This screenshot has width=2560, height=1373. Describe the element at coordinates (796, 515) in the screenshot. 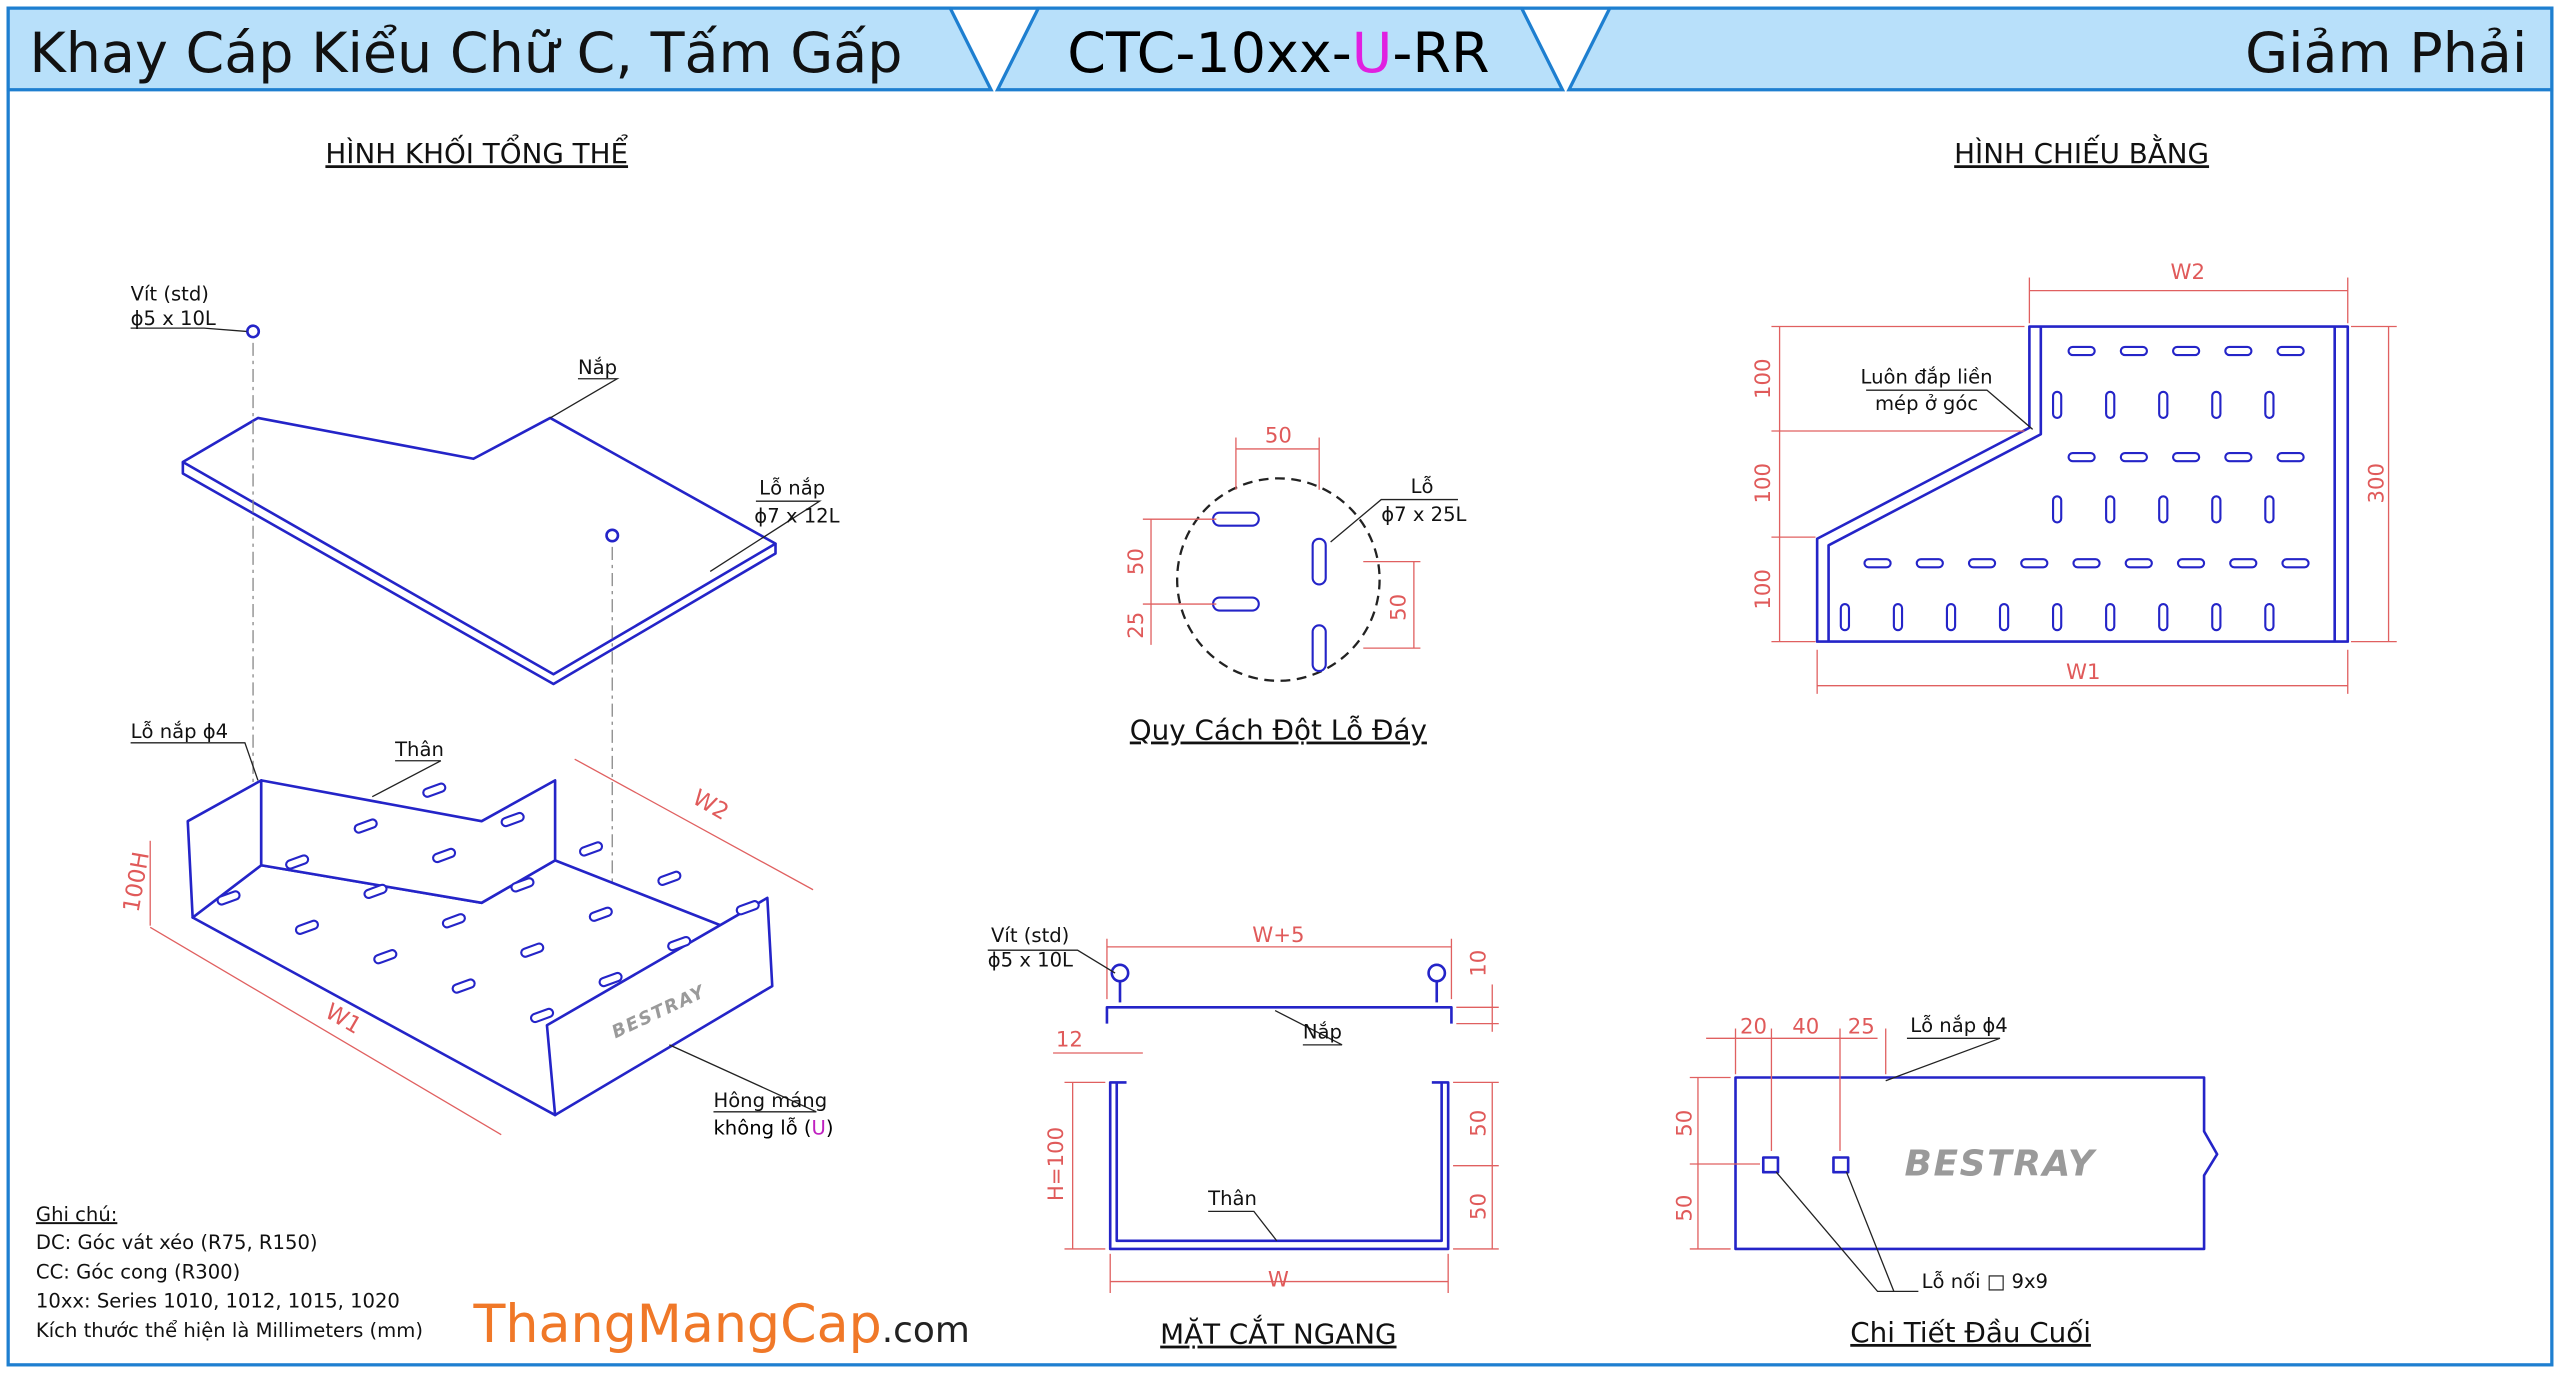

I see `label: ϕ7 x 12L` at that location.